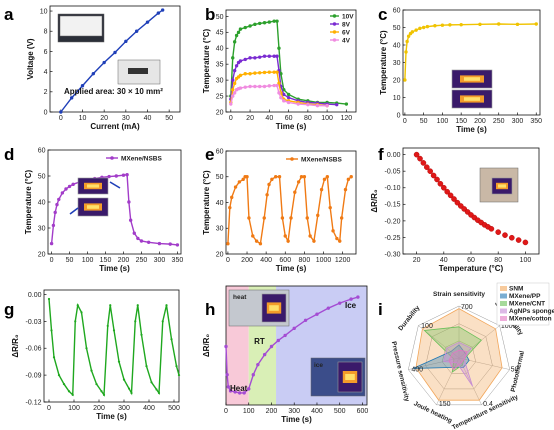  I want to click on y-tick-label: 20, so click(42, 254).